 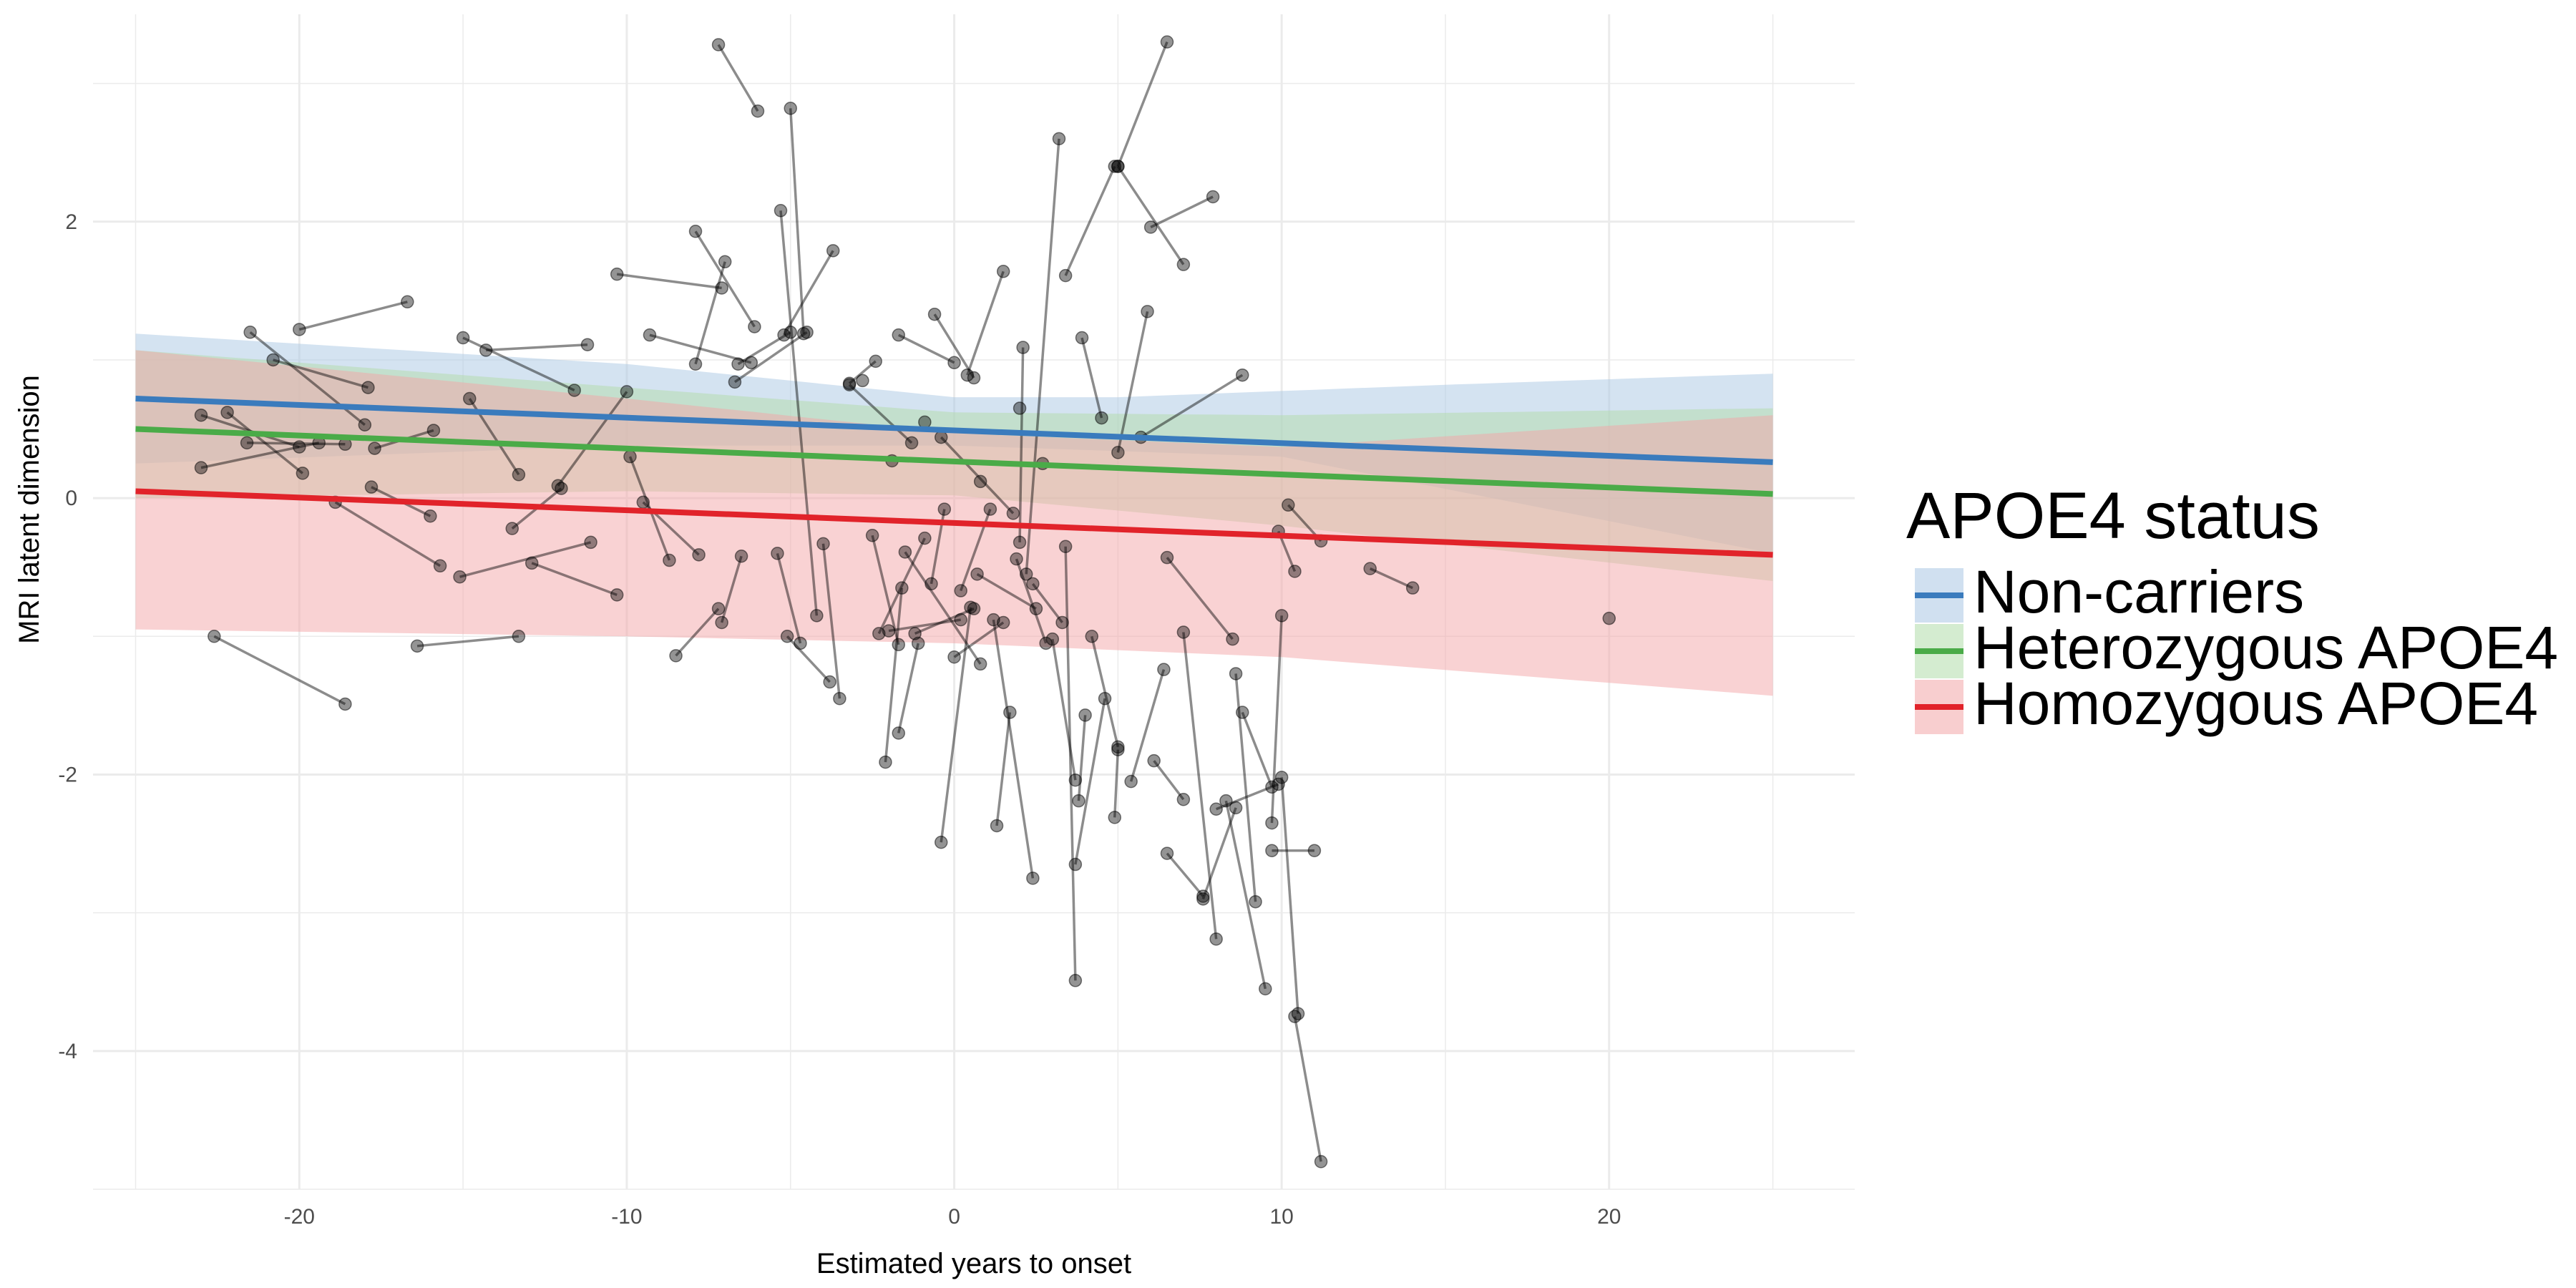 What do you see at coordinates (71, 498) in the screenshot?
I see `y-tick-label: 0` at bounding box center [71, 498].